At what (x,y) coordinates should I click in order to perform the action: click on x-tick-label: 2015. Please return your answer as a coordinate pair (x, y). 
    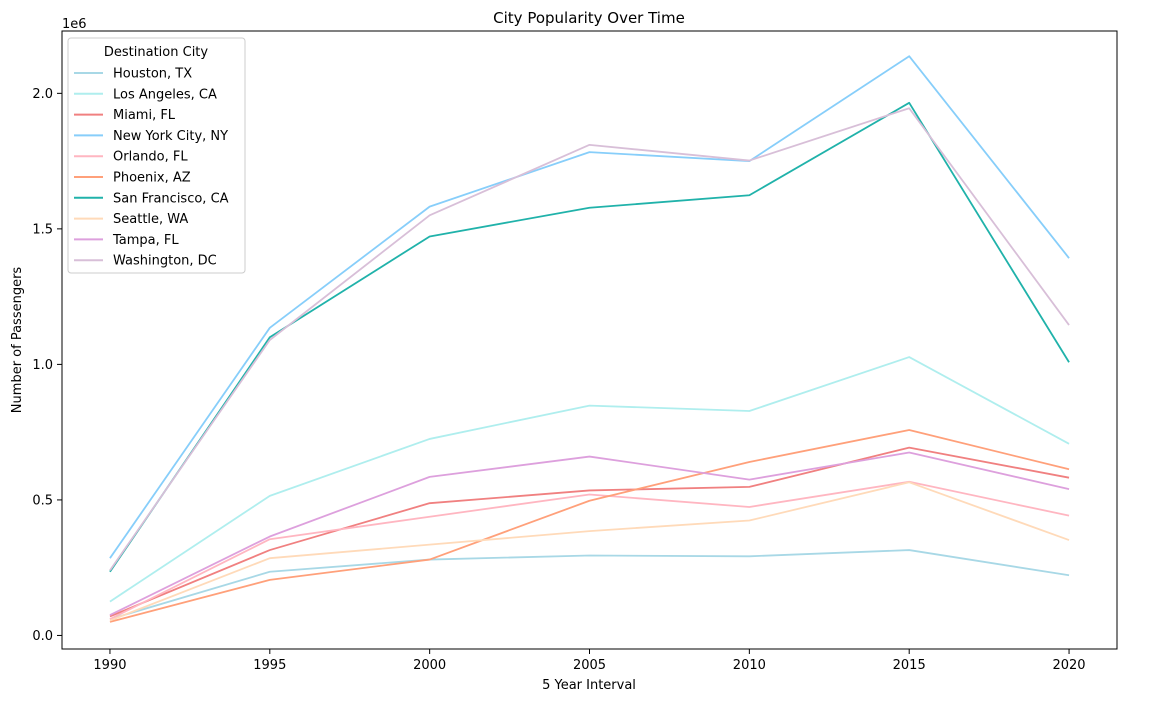
    Looking at the image, I should click on (909, 665).